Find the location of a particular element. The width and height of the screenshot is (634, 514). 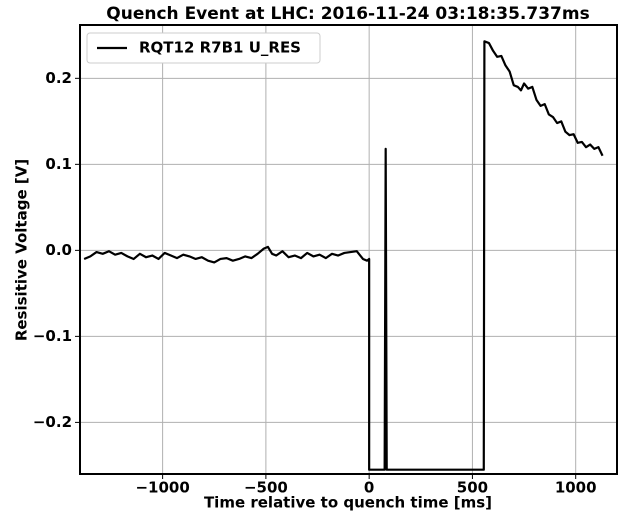

legend-label: RQT12 R7B1 U_RES is located at coordinates (220, 48).